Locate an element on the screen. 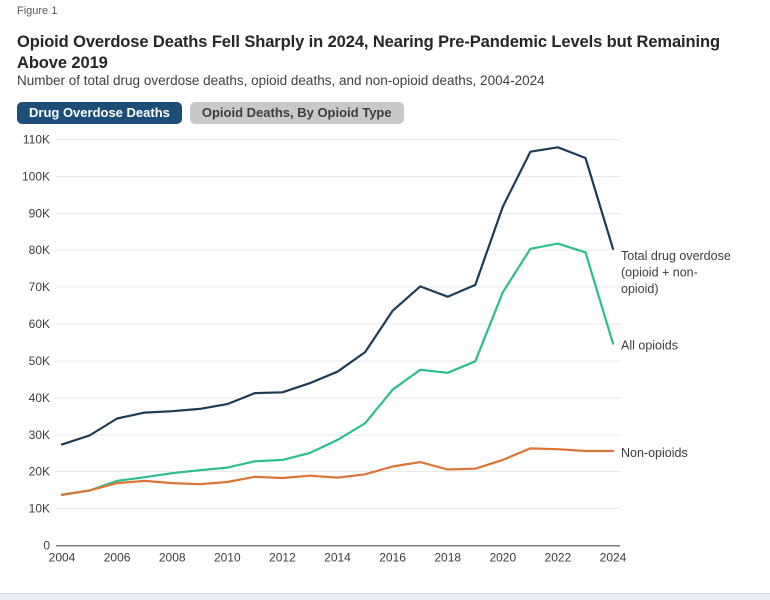  tab-opioid-deaths-by-type: Opioid Deaths, By Opioid Type is located at coordinates (296, 113).